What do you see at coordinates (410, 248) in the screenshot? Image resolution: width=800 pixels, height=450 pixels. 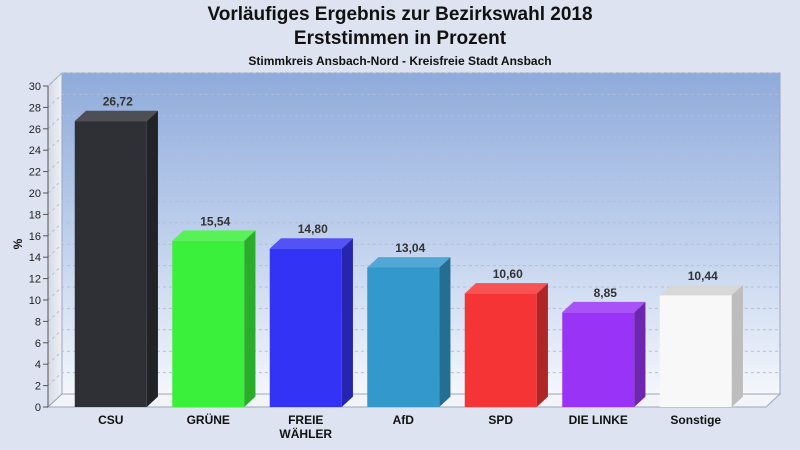 I see `data-label: 13,04` at bounding box center [410, 248].